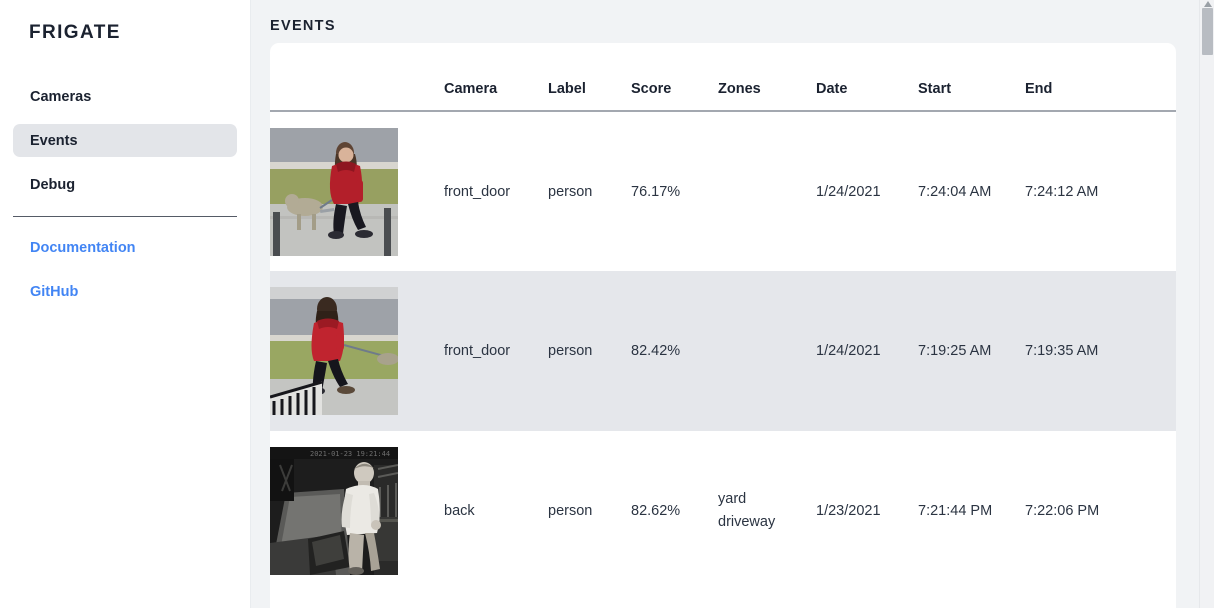 The image size is (1214, 608). What do you see at coordinates (54, 291) in the screenshot?
I see `sidebar-link-label: GitHub` at bounding box center [54, 291].